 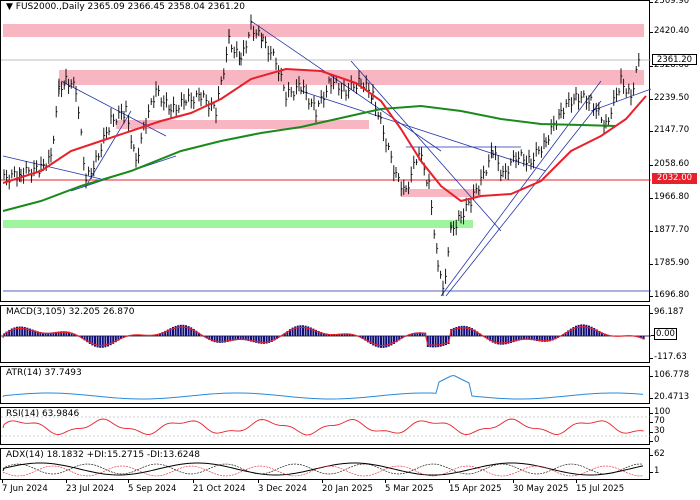 I want to click on time-axis-label: 21 Oct 2024, so click(x=219, y=487).